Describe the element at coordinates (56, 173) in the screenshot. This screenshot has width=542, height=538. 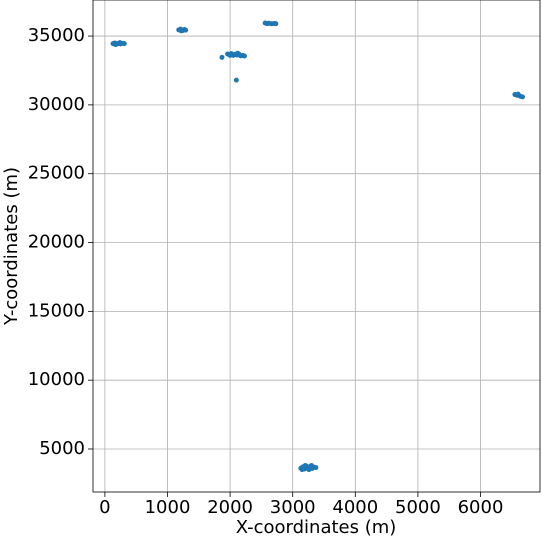
I see `y-tick-label: 25000` at that location.